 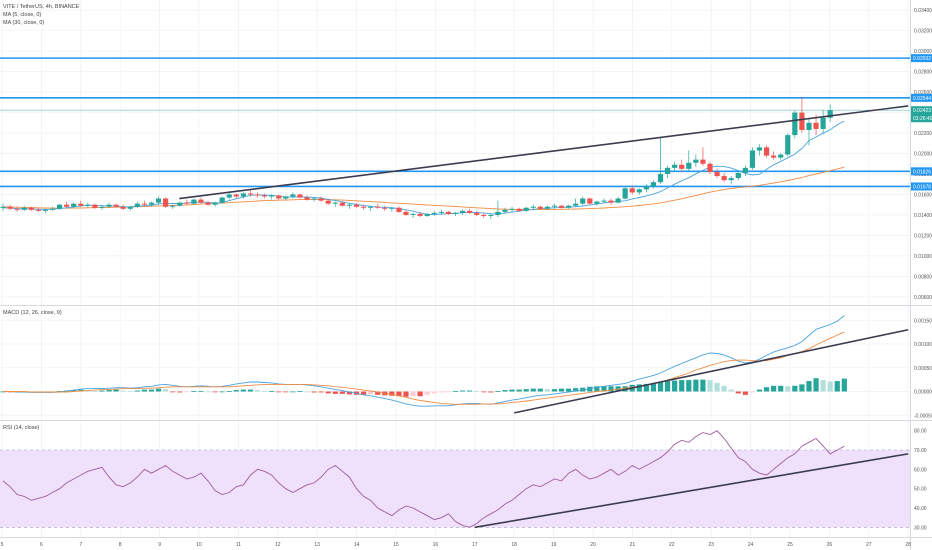 What do you see at coordinates (544, 152) in the screenshot?
I see `price-trendline` at bounding box center [544, 152].